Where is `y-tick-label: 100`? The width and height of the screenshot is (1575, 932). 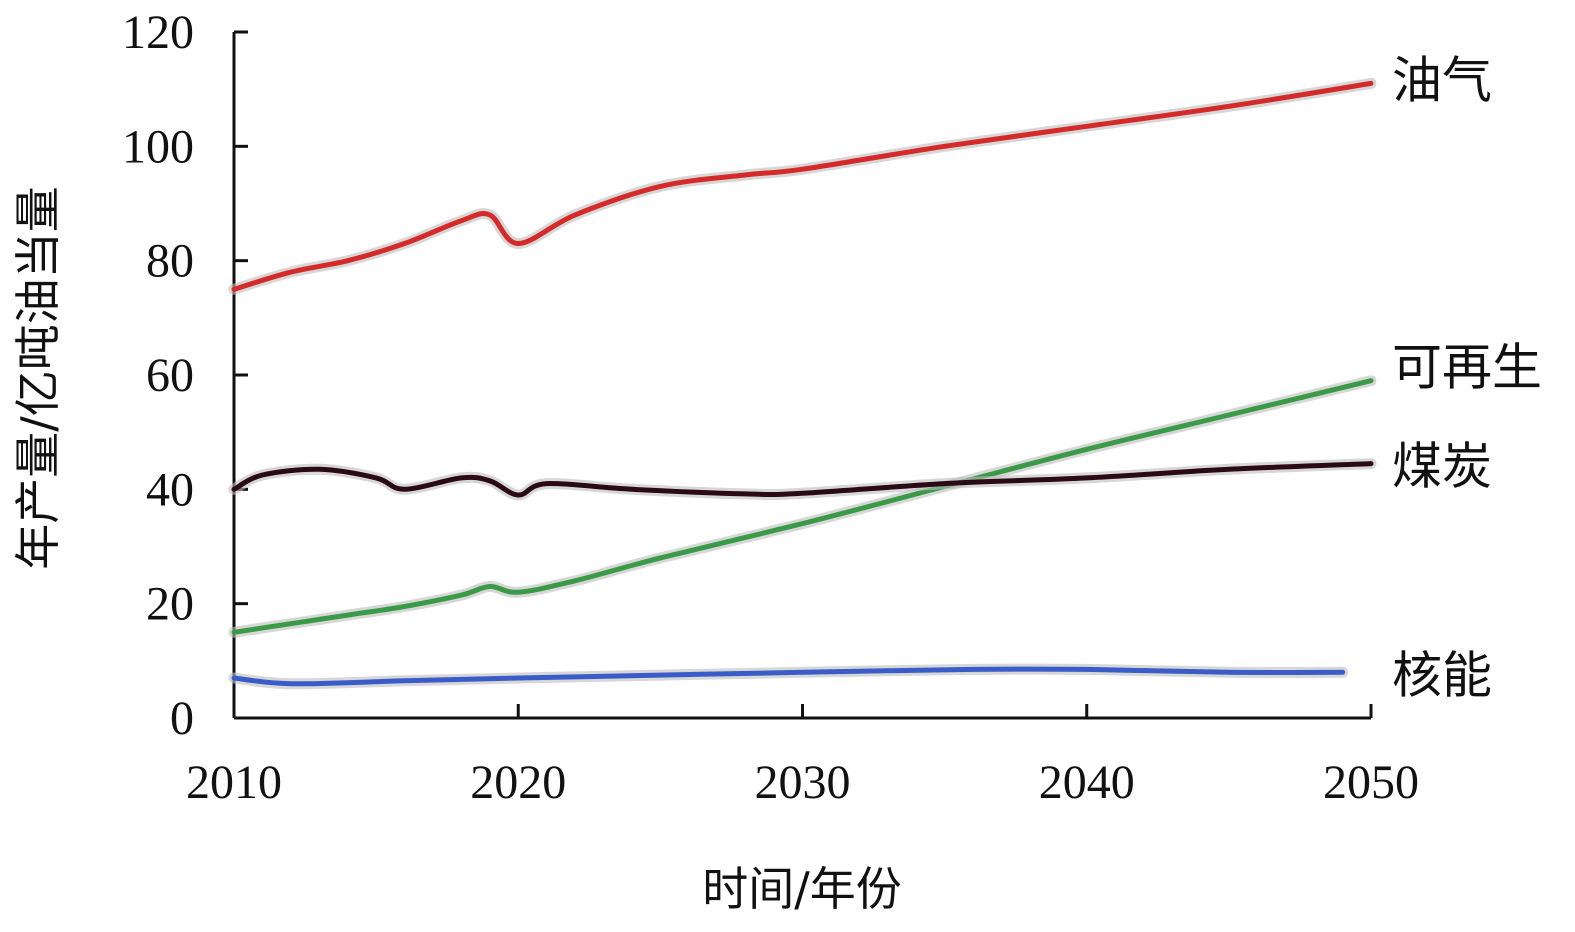
y-tick-label: 100 is located at coordinates (158, 146).